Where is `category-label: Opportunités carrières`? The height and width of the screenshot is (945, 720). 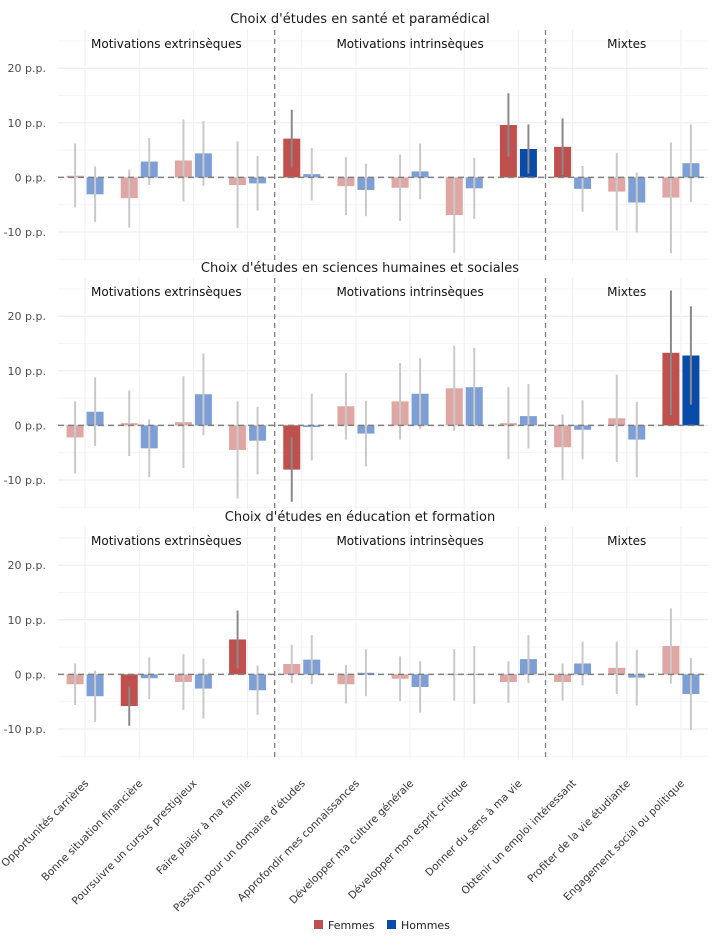 category-label: Opportunités carrières is located at coordinates (45, 824).